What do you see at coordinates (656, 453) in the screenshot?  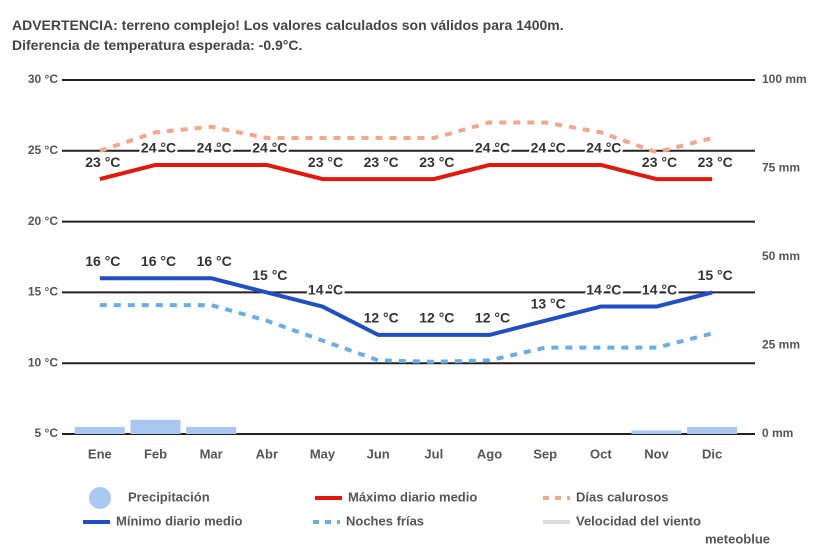 I see `x-tick-label: Nov` at bounding box center [656, 453].